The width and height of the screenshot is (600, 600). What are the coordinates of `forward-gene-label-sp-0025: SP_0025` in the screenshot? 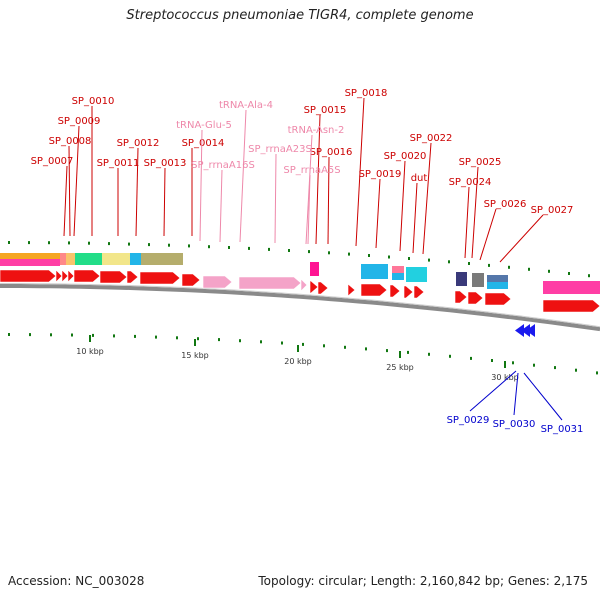 It's located at (480, 162).